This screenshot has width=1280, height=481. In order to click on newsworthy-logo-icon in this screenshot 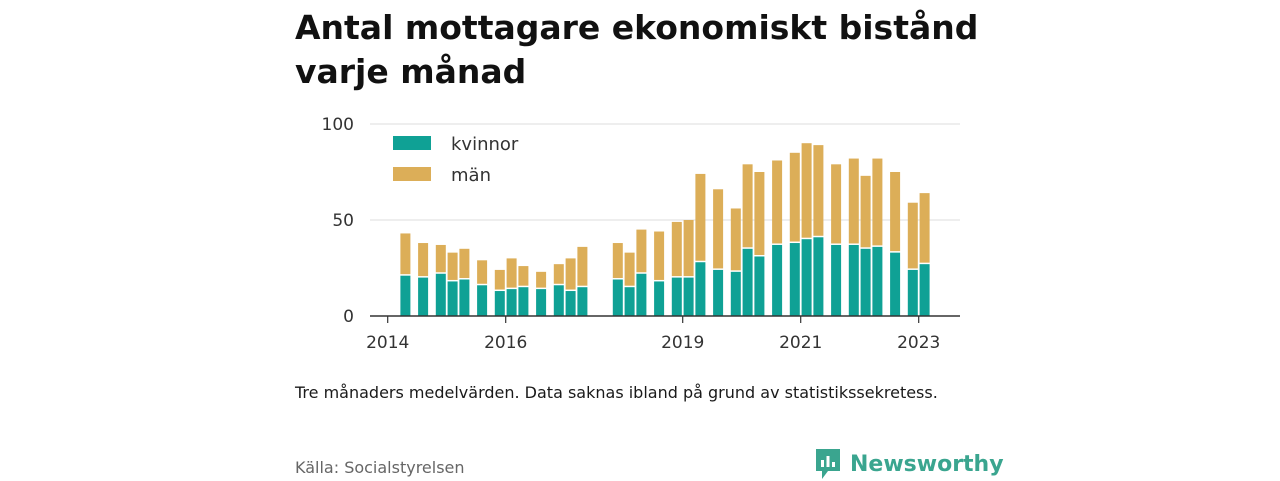, I will do `click(828, 464)`.